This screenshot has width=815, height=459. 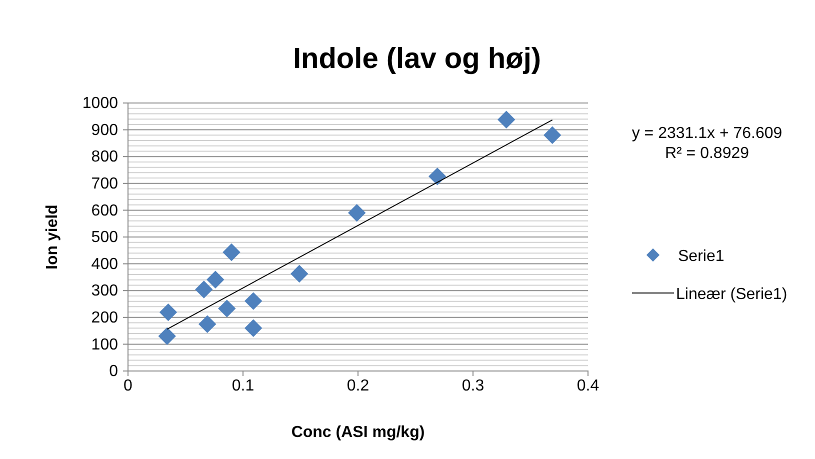 I want to click on y-tick-label: 900, so click(x=104, y=130).